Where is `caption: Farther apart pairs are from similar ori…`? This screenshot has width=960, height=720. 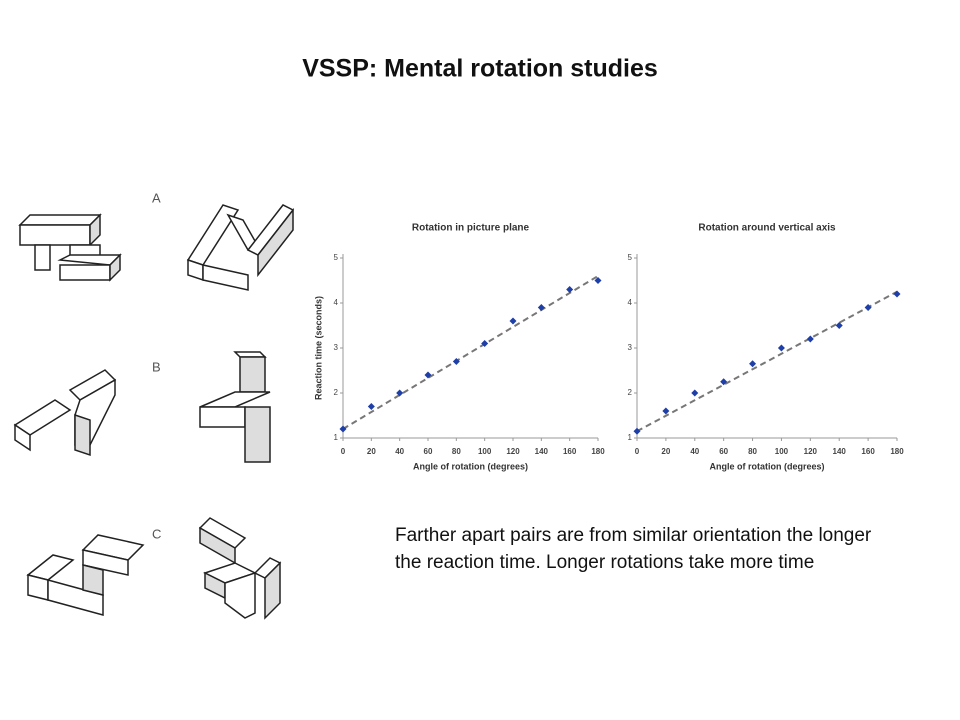
caption: Farther apart pairs are from similar ori… is located at coordinates (633, 549).